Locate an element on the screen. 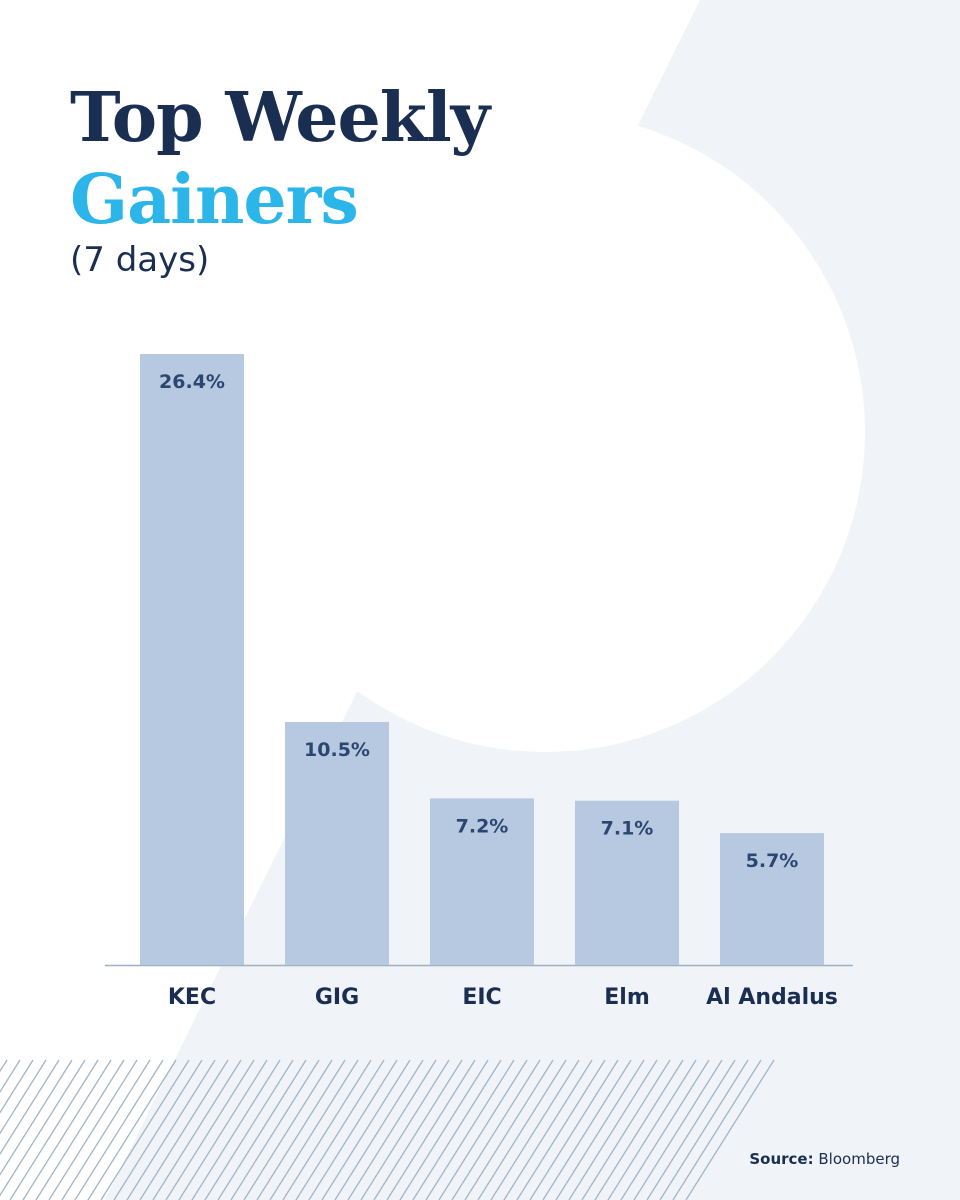 Image resolution: width=960 pixels, height=1200 pixels. bar-elm is located at coordinates (627, 882).